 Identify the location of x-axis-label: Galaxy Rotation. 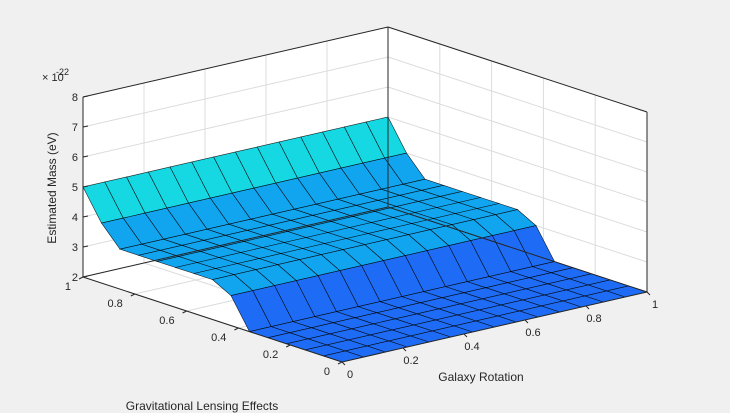
(480, 377).